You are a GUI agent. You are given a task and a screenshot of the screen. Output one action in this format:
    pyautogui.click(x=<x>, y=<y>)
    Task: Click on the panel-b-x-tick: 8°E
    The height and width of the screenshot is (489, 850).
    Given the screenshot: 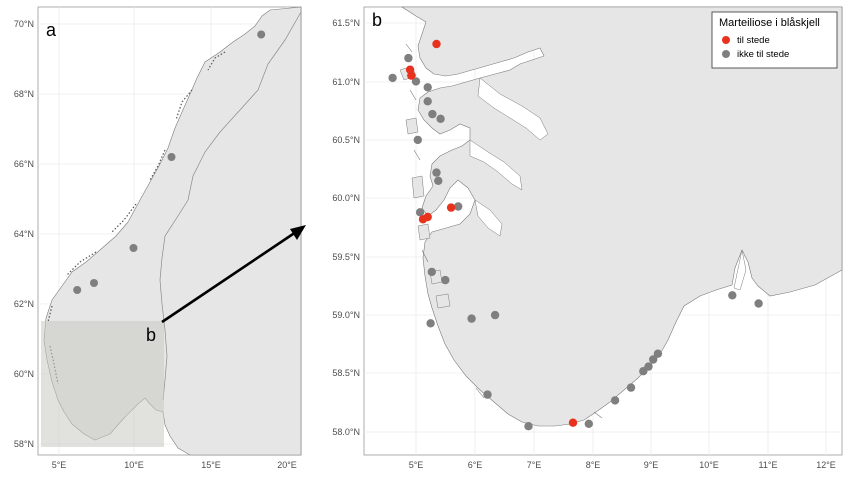 What is the action you would take?
    pyautogui.click(x=593, y=465)
    